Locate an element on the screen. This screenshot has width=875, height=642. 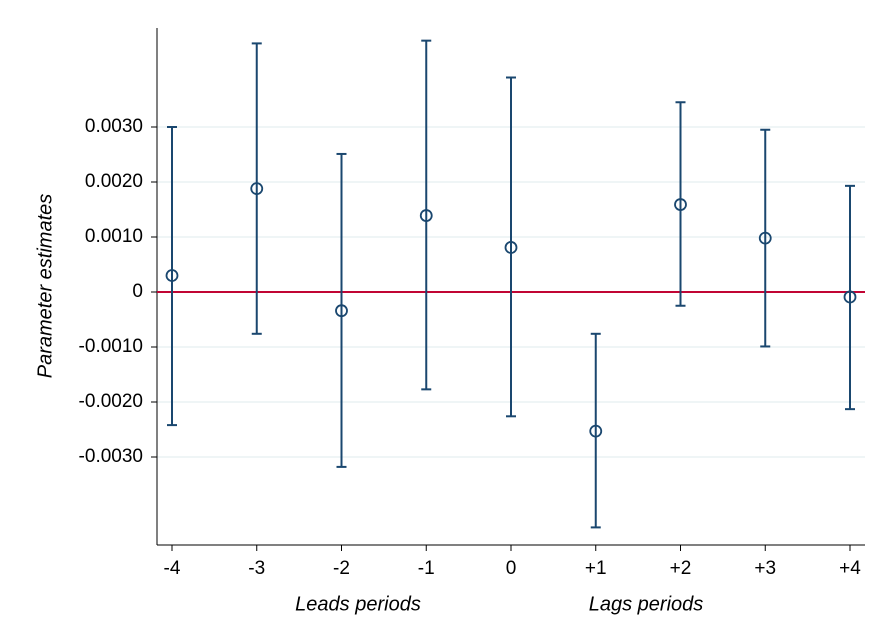
annotation: Leads periods is located at coordinates (358, 604).